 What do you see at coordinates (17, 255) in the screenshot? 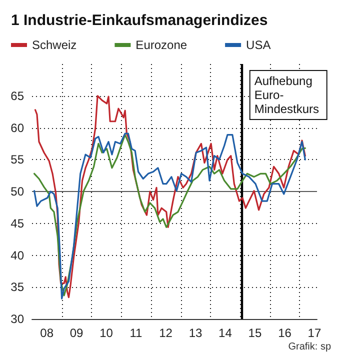
I see `y-tick-label: 40` at bounding box center [17, 255].